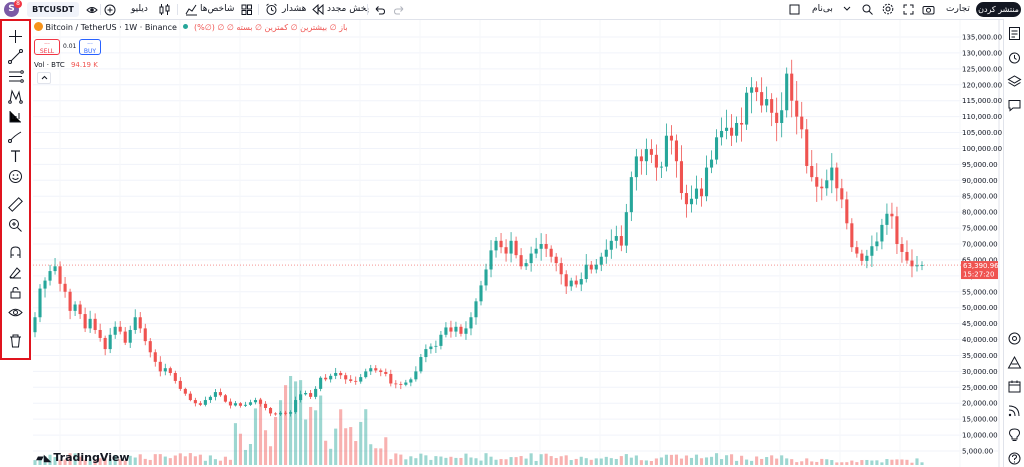 The width and height of the screenshot is (1024, 467). What do you see at coordinates (399, 13) in the screenshot?
I see `redo-icon` at bounding box center [399, 13].